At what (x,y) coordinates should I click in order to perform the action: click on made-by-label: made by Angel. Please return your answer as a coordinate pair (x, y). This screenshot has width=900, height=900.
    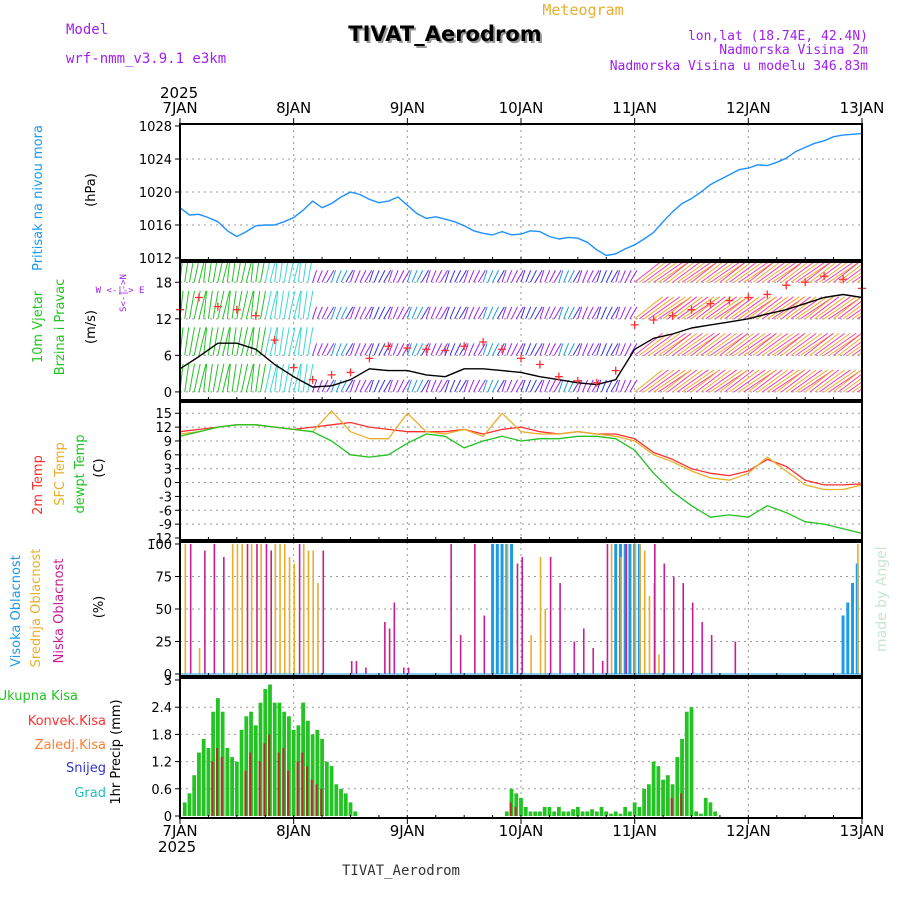
    Looking at the image, I should click on (882, 599).